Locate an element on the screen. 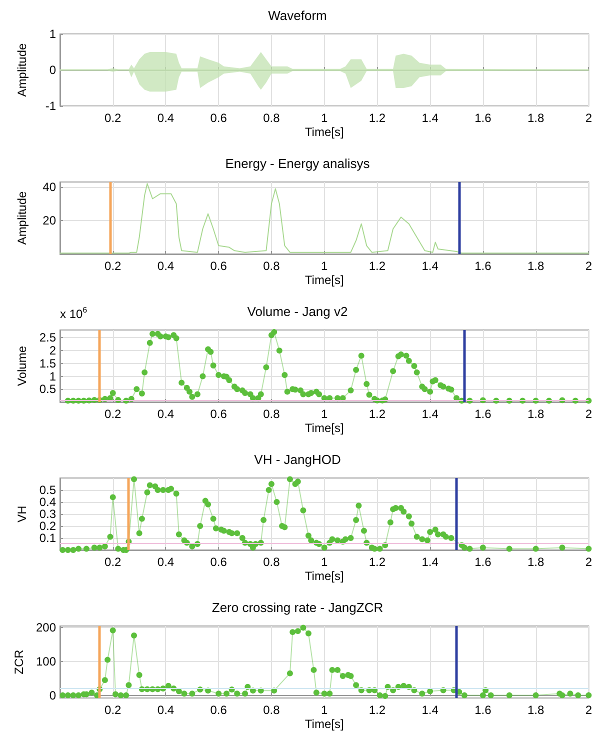 The height and width of the screenshot is (742, 595). y-tick-label: 2.5 is located at coordinates (47, 337).